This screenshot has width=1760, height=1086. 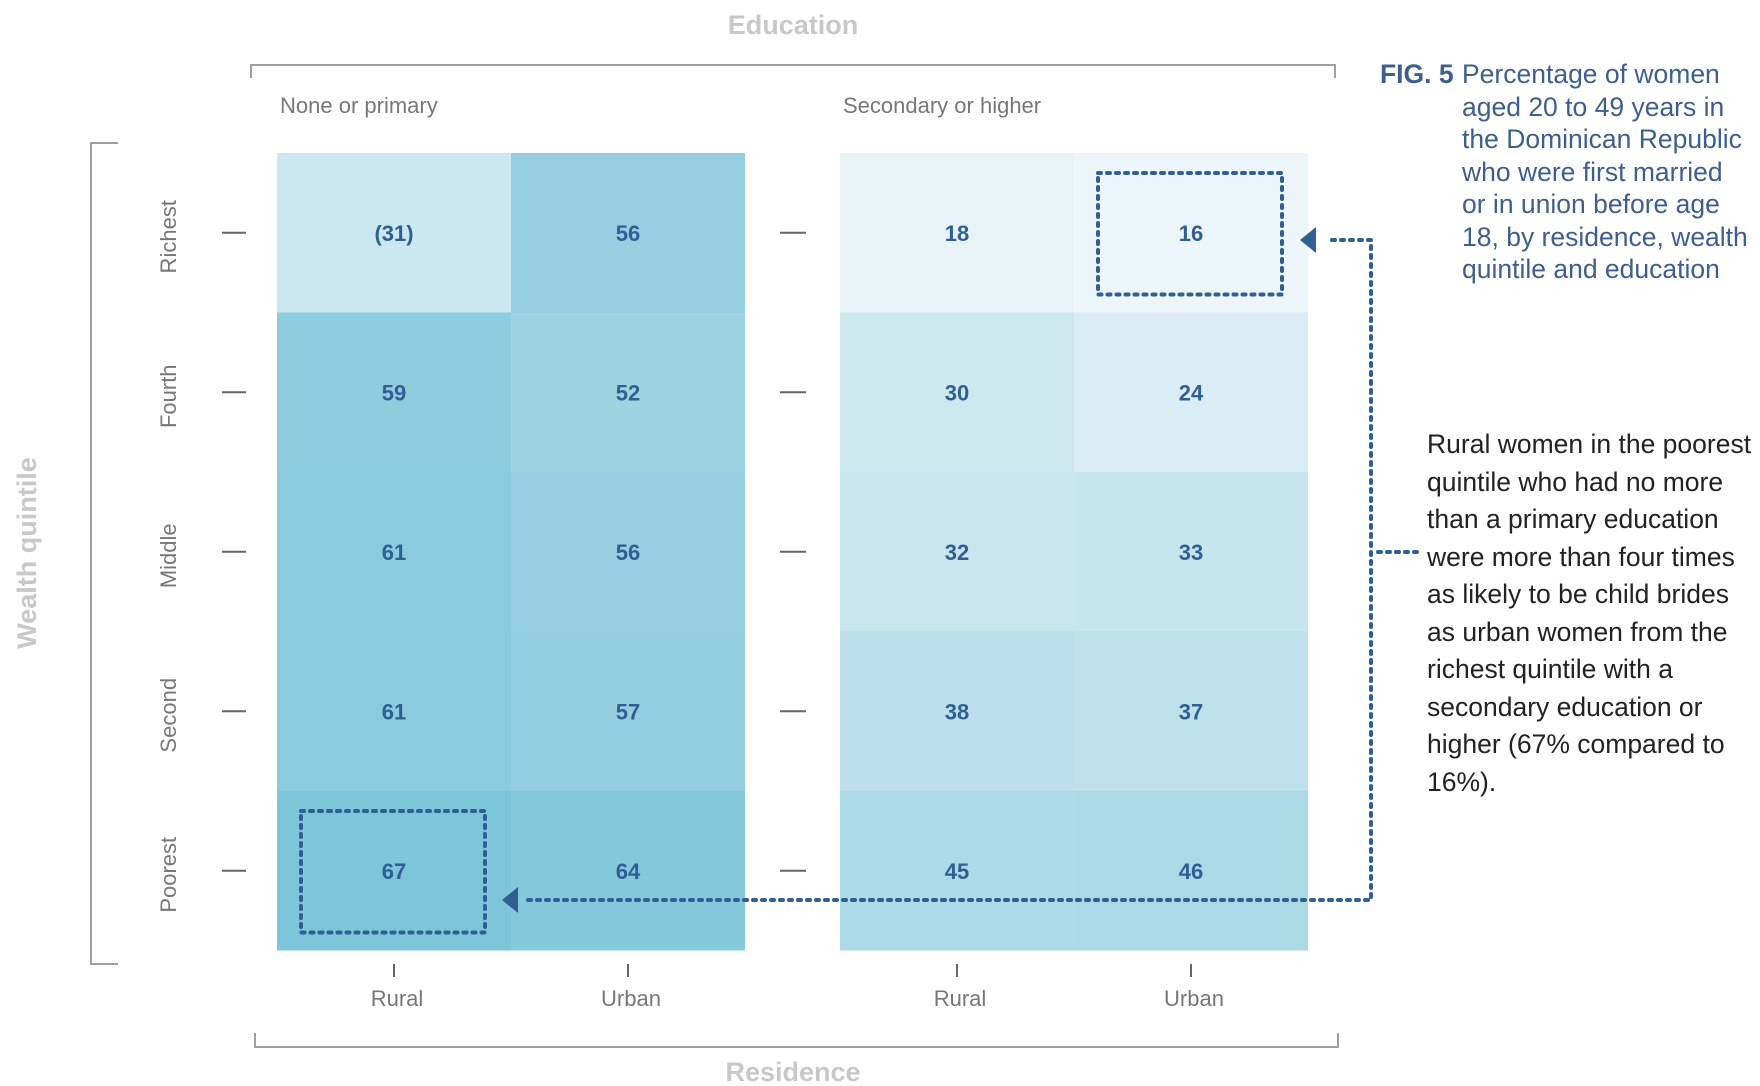 I want to click on cell-value-label: 67, so click(x=394, y=871).